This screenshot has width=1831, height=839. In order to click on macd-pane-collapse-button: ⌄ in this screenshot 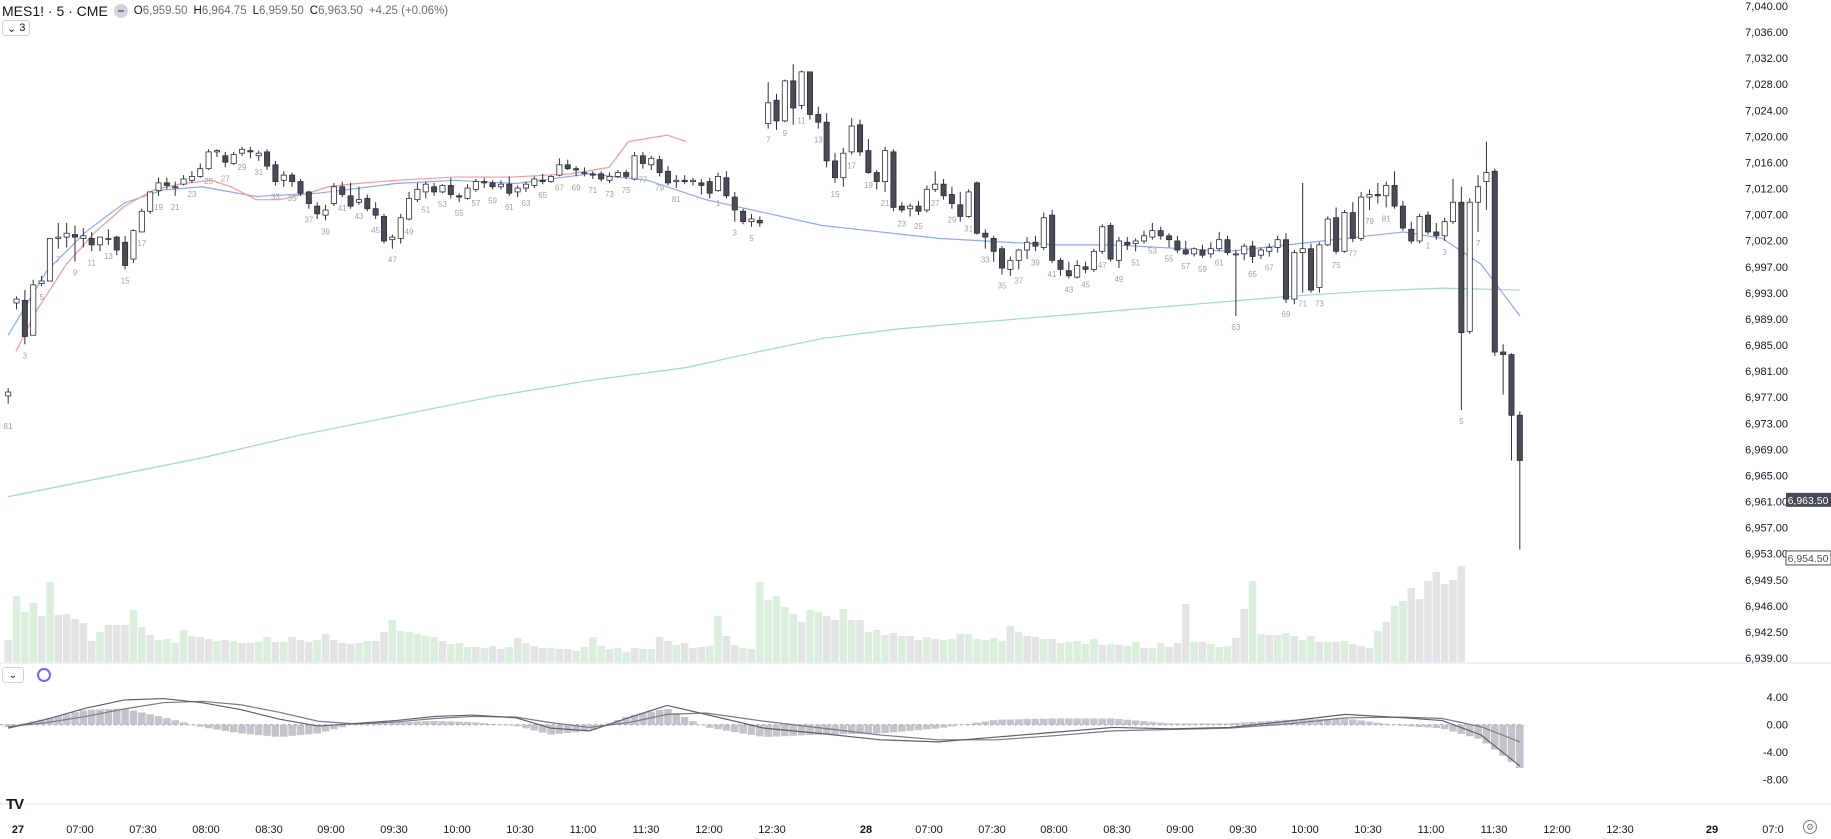, I will do `click(13, 675)`.